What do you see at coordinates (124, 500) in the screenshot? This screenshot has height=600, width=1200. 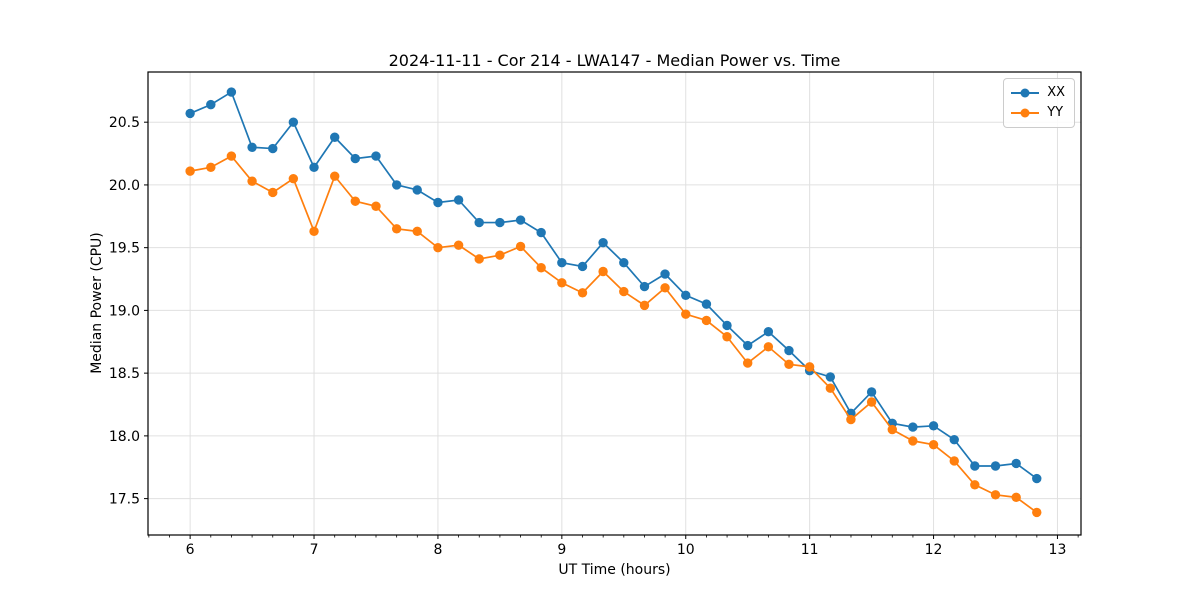 I see `y-tick-label: 17.5` at bounding box center [124, 500].